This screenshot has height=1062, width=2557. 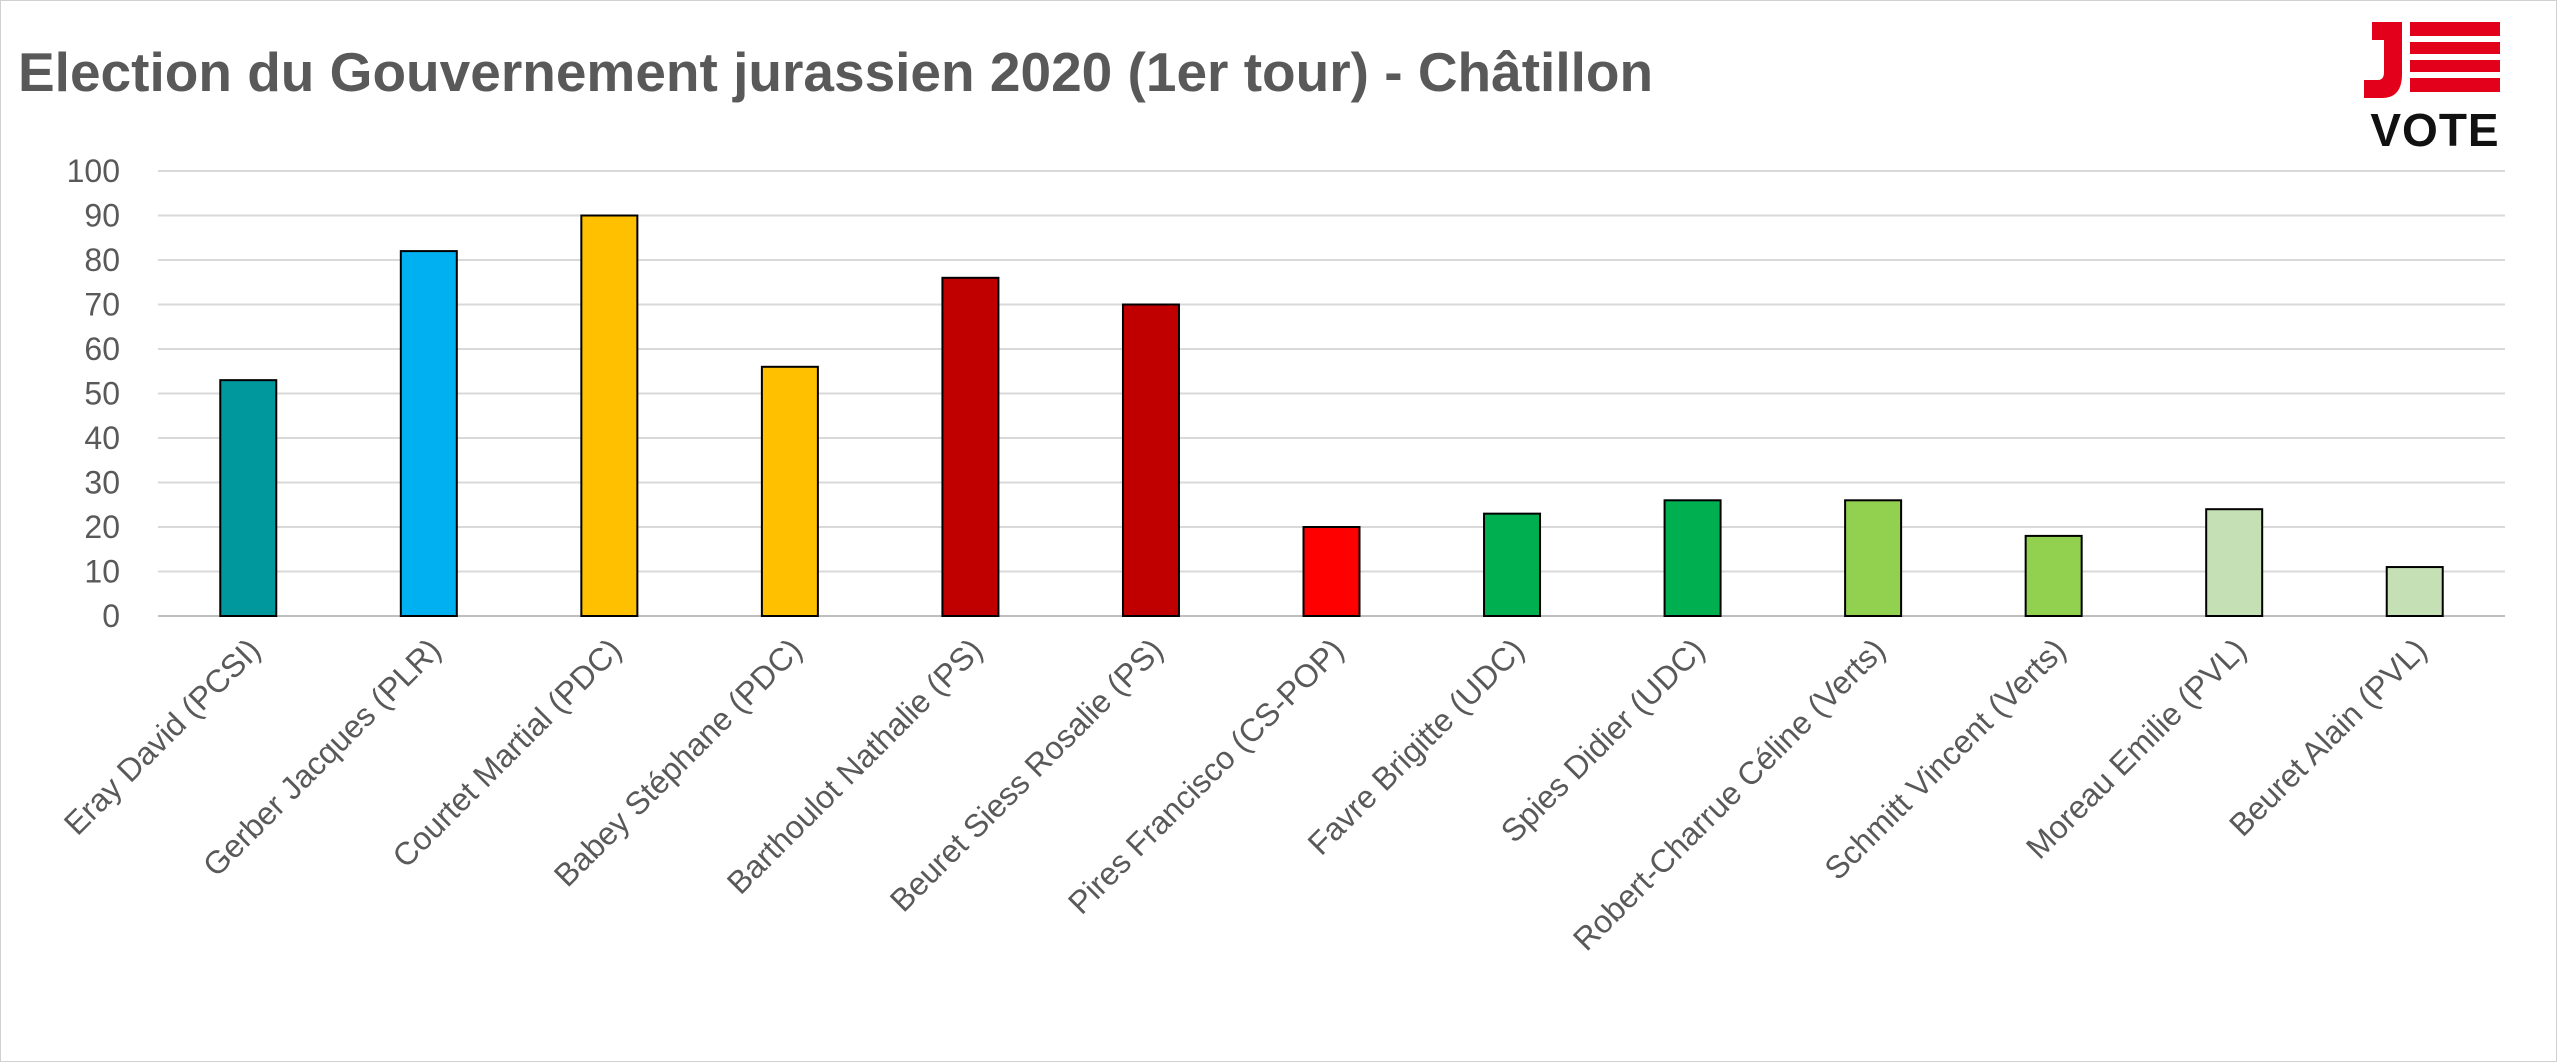 What do you see at coordinates (102, 394) in the screenshot?
I see `y-tick-label: 50` at bounding box center [102, 394].